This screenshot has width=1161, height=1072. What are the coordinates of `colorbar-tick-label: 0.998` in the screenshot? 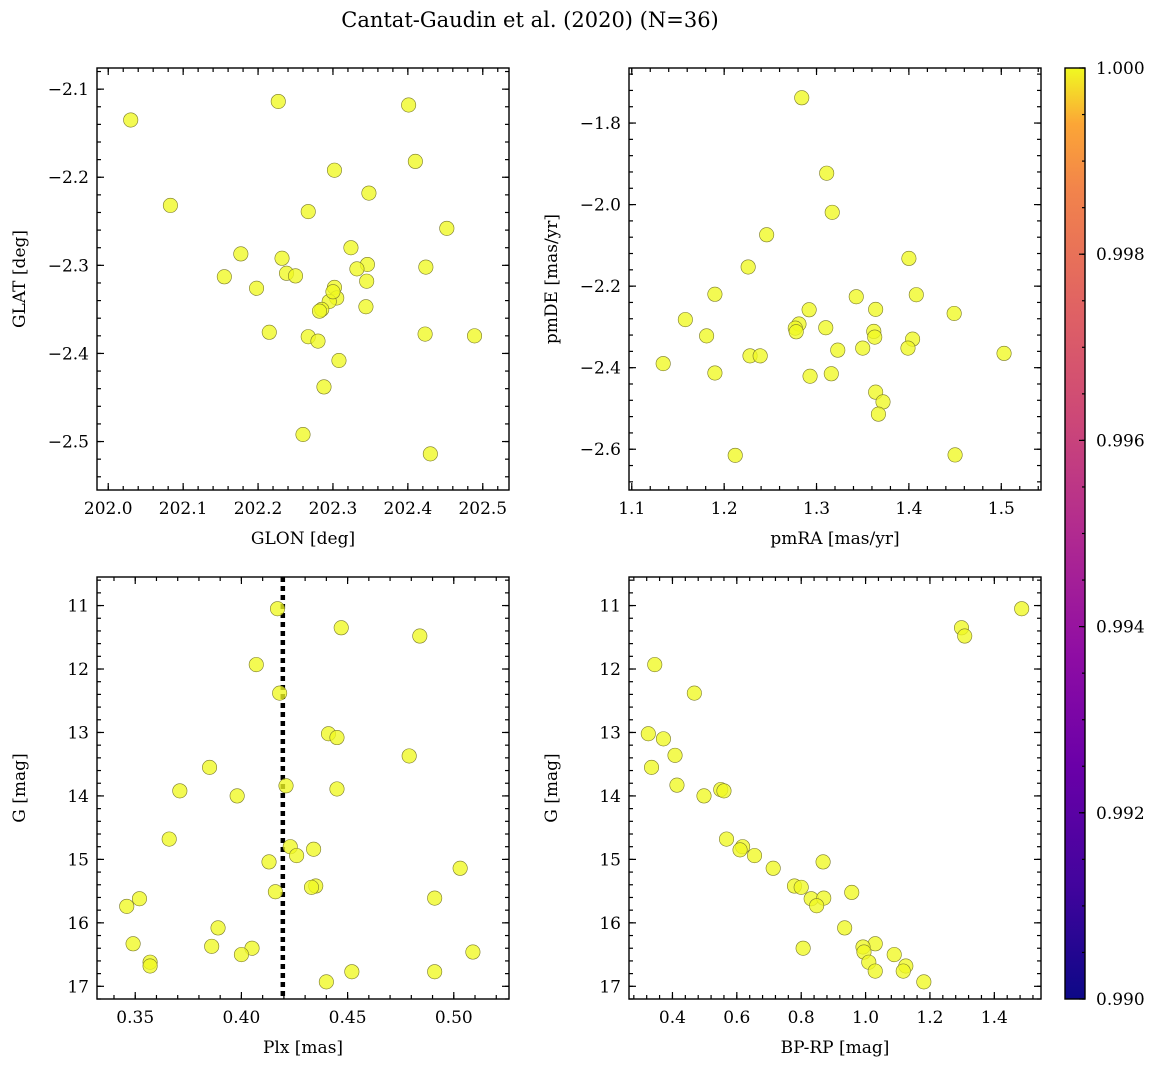 It's located at (1120, 255).